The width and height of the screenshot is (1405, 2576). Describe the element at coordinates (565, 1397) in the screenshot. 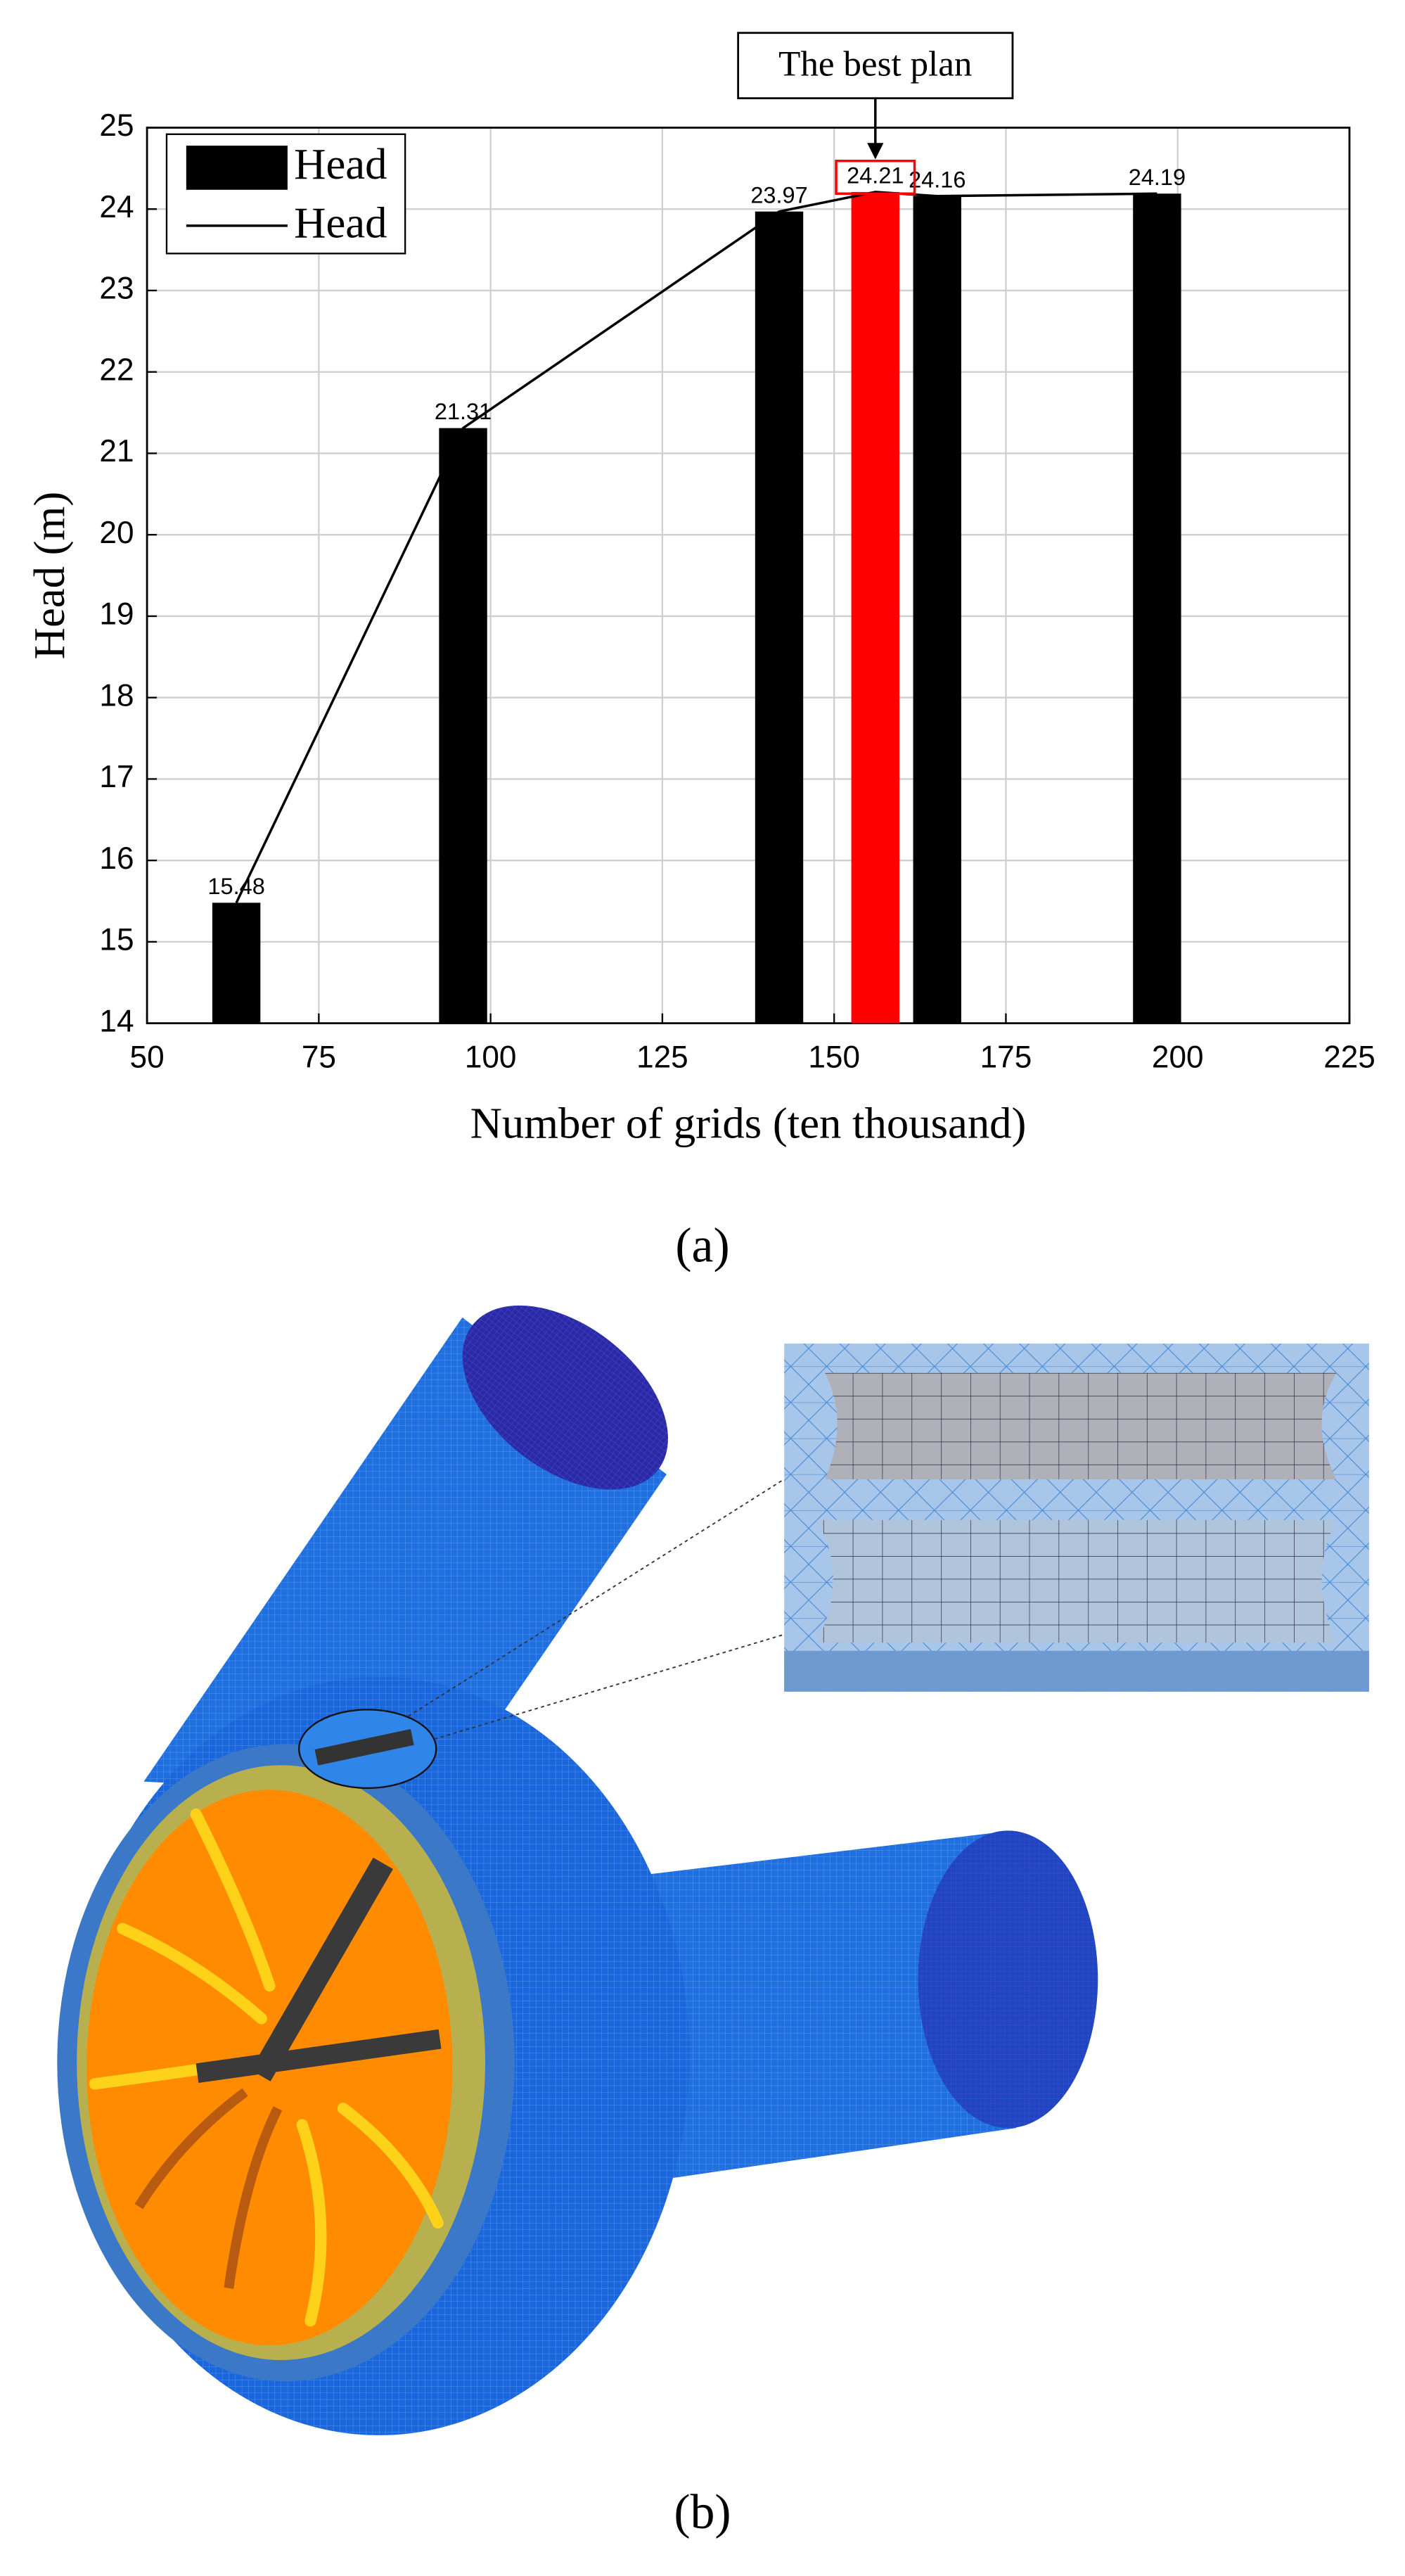

I see `inlet-end-mesh` at that location.